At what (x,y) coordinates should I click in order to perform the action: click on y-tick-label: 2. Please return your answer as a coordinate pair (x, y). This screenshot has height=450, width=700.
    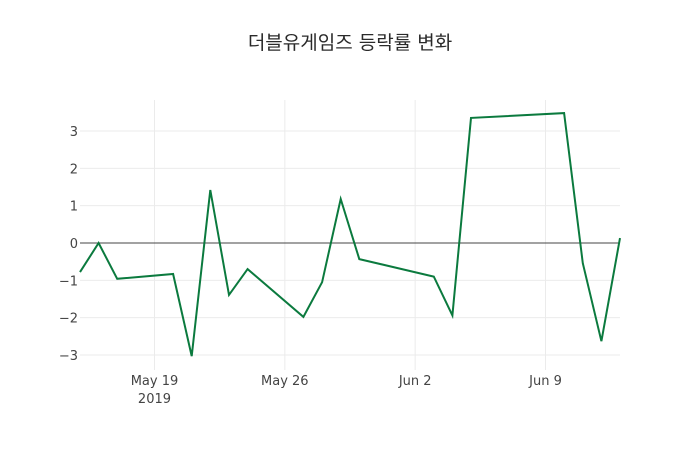
    Looking at the image, I should click on (74, 169).